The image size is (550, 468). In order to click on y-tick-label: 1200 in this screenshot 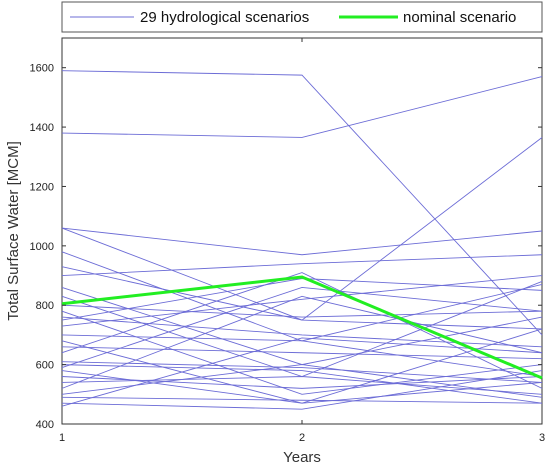, I will do `click(42, 187)`.